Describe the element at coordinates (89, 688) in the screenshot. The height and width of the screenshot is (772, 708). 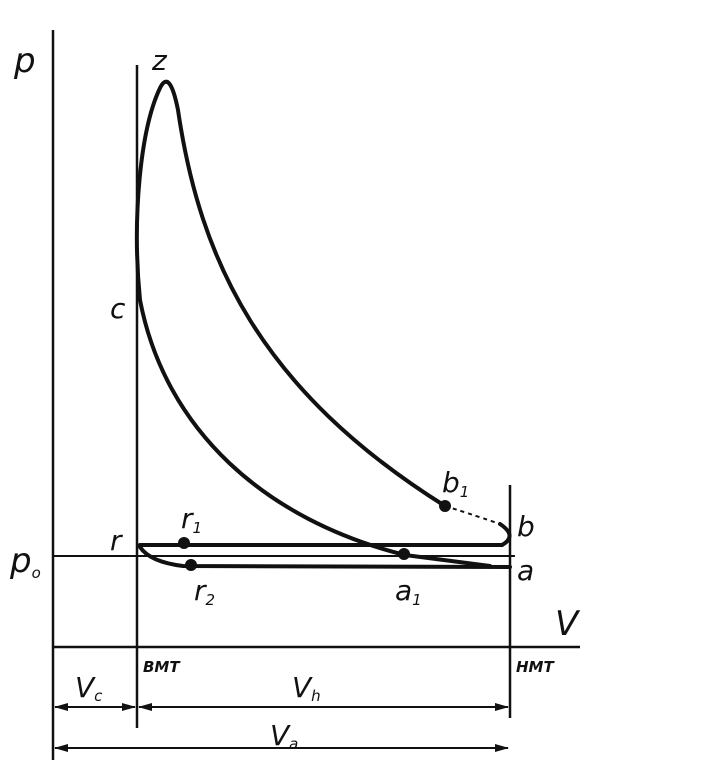
I see `vc-label: Vc` at that location.